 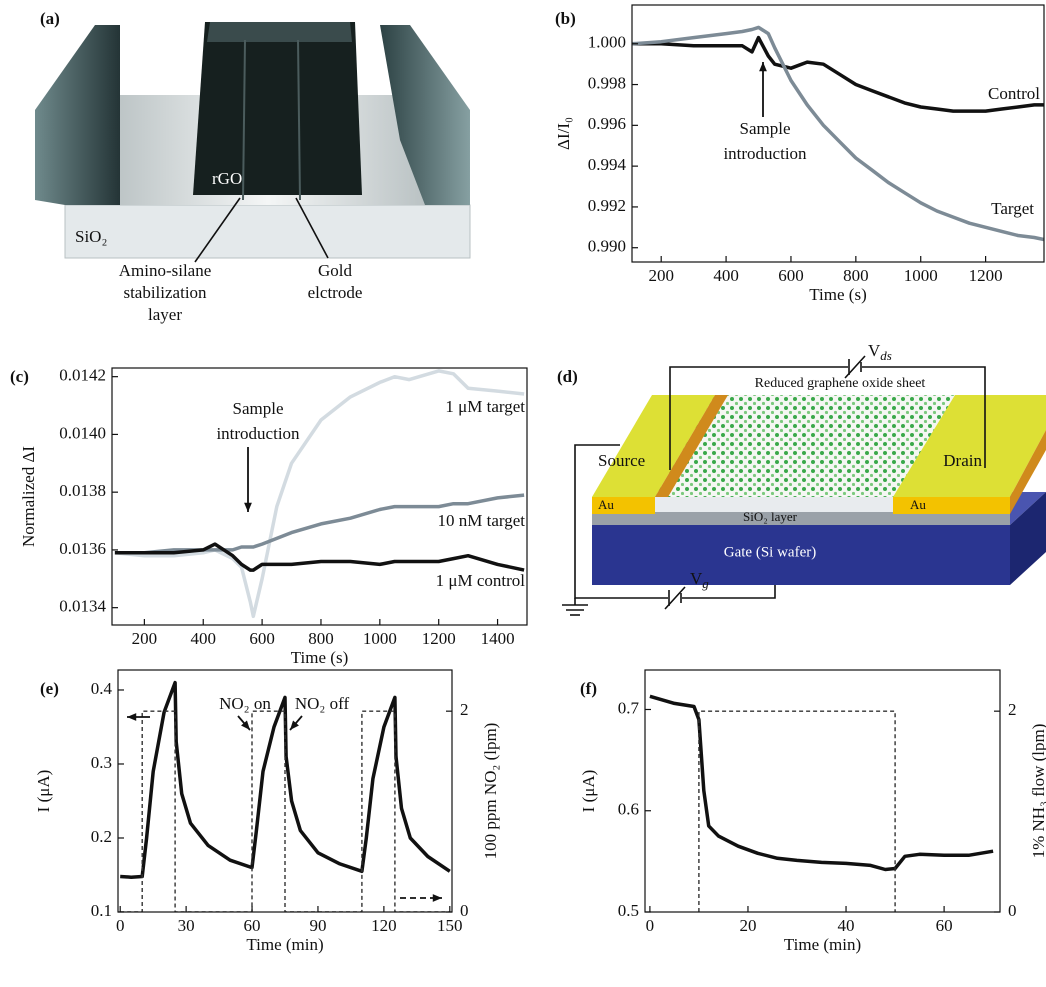 I want to click on y-tick-label: 0.2, so click(x=101, y=836).